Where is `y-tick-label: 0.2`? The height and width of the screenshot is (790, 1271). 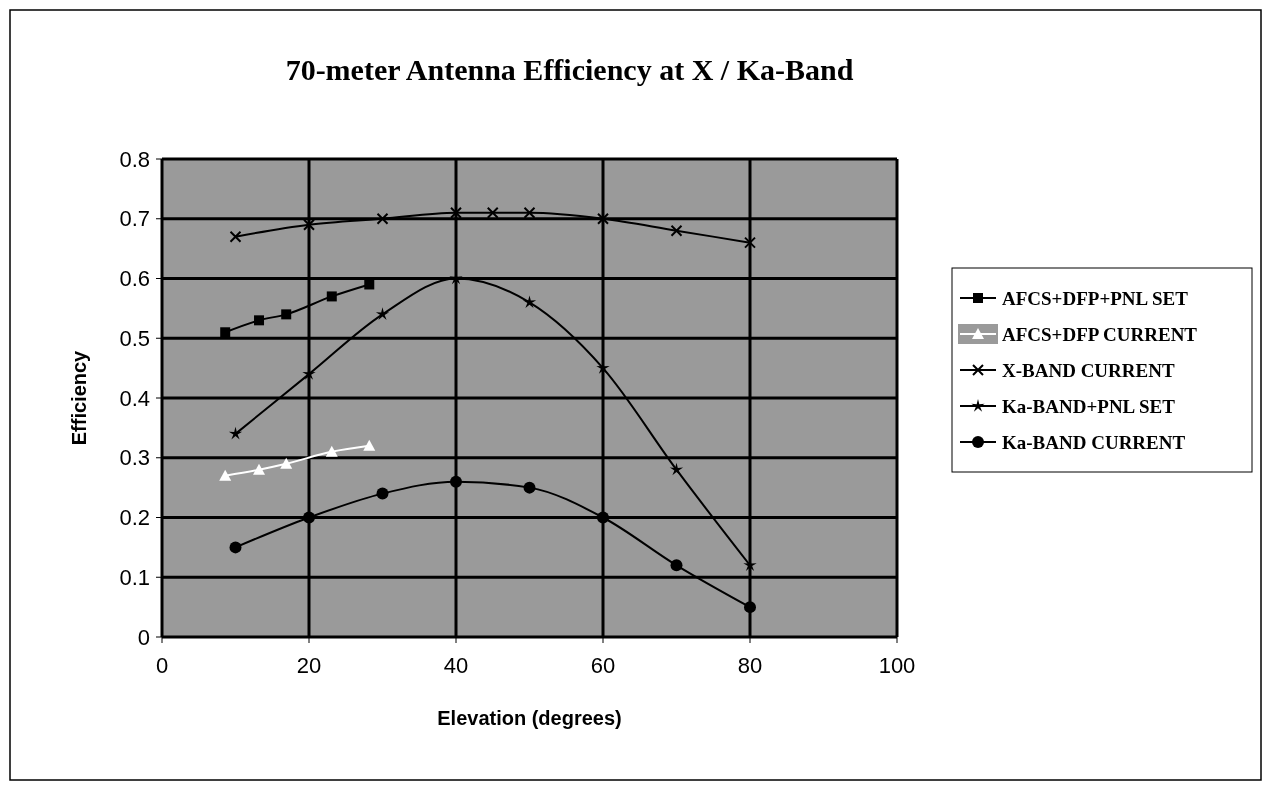 y-tick-label: 0.2 is located at coordinates (134, 518).